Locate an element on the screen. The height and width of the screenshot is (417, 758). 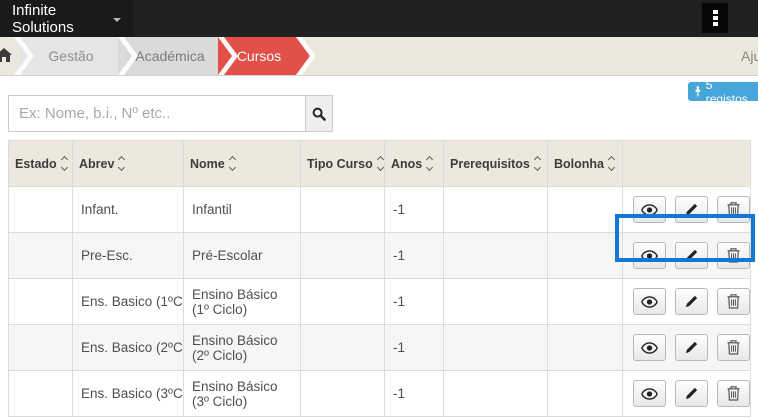
cell-abrev: Ens. Basico (3ºC) is located at coordinates (128, 393).